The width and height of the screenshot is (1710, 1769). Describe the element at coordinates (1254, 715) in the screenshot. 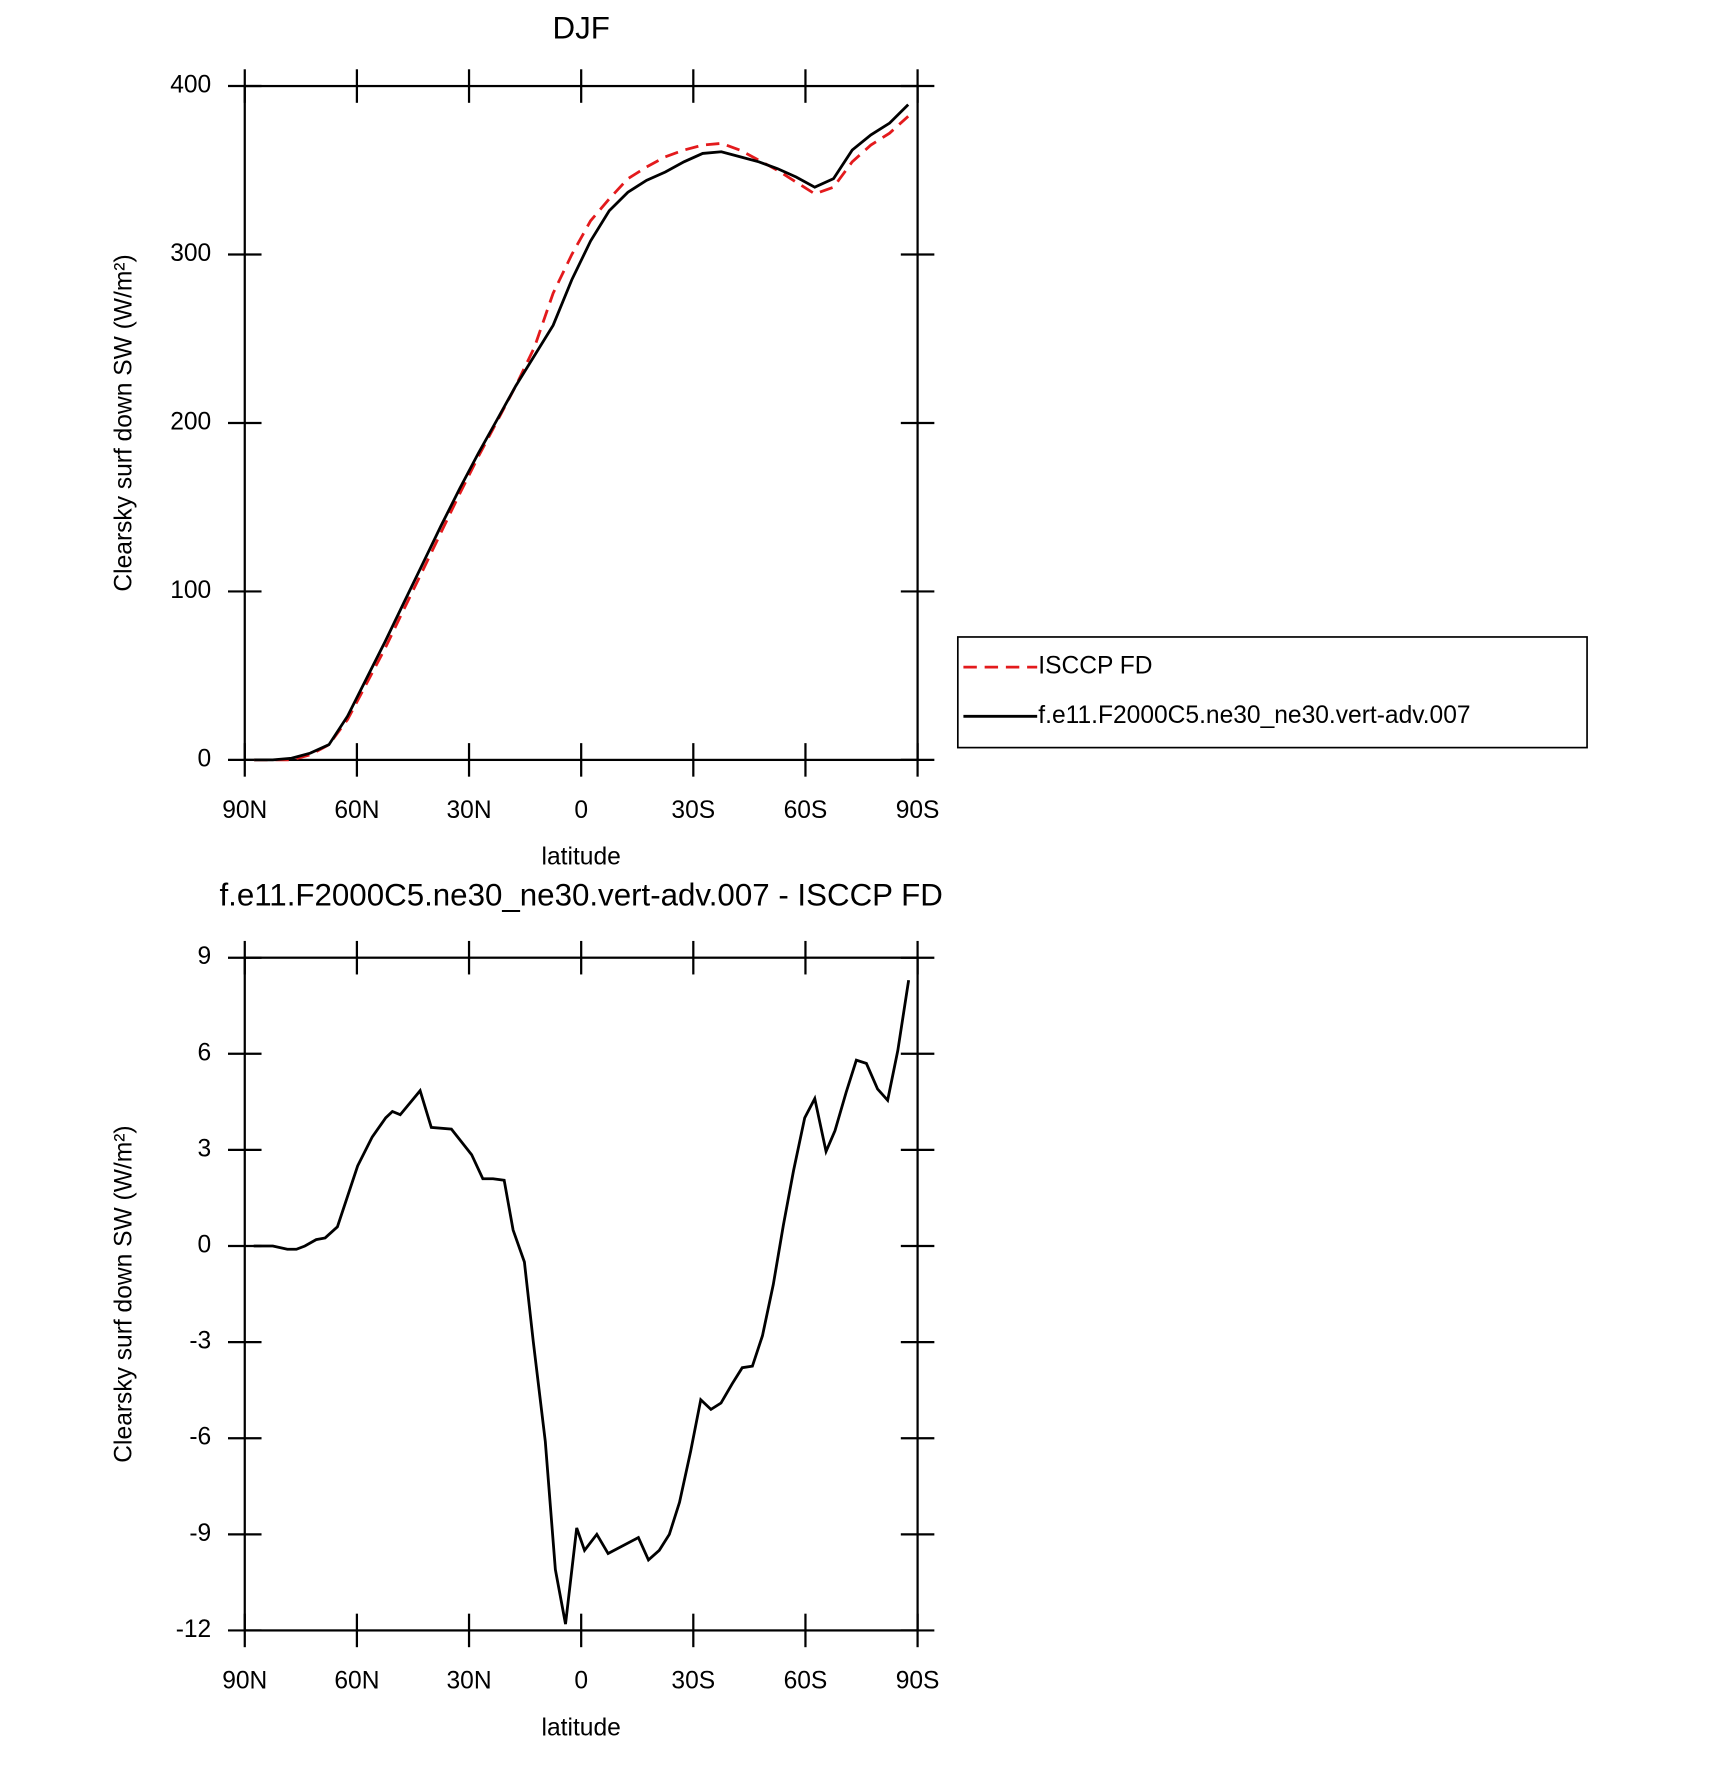

I see `legend-label: f.e11.F2000C5.ne30_ne30.vert-adv.007` at that location.